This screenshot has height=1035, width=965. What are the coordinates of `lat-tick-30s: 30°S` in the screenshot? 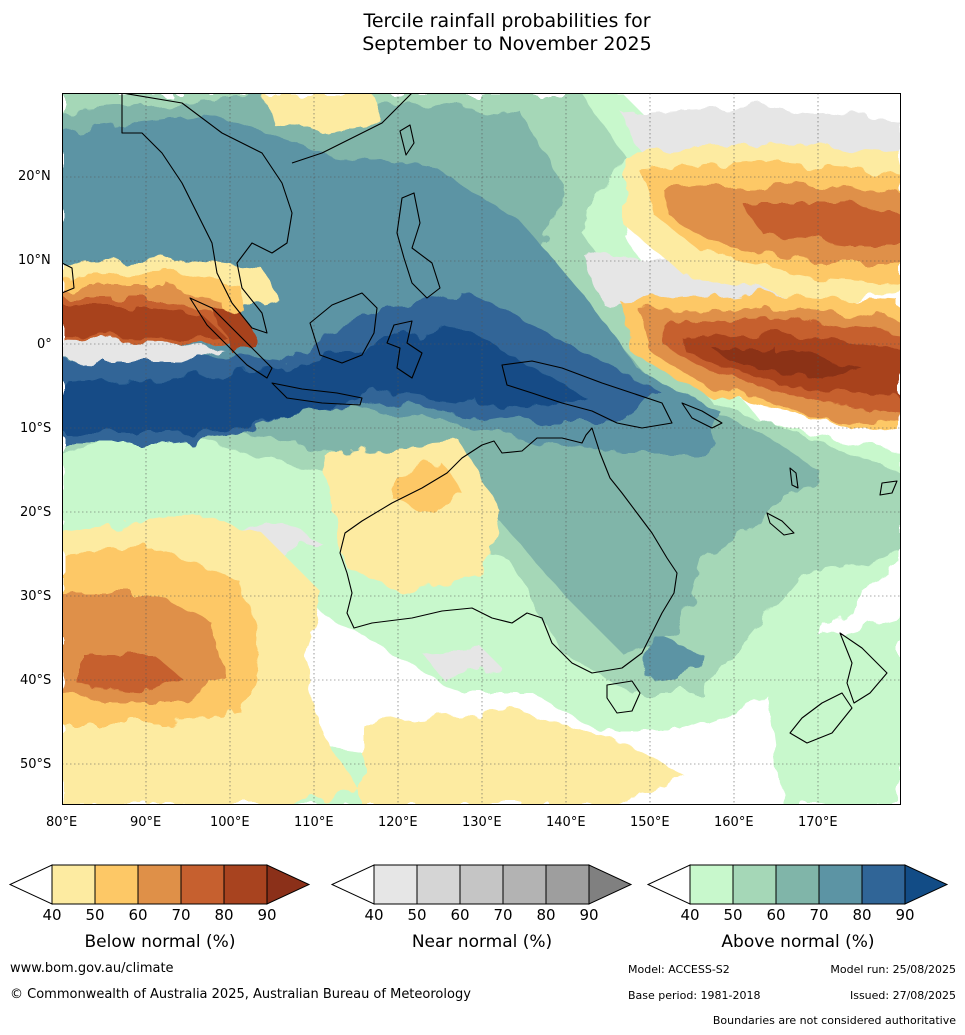 It's located at (36, 596).